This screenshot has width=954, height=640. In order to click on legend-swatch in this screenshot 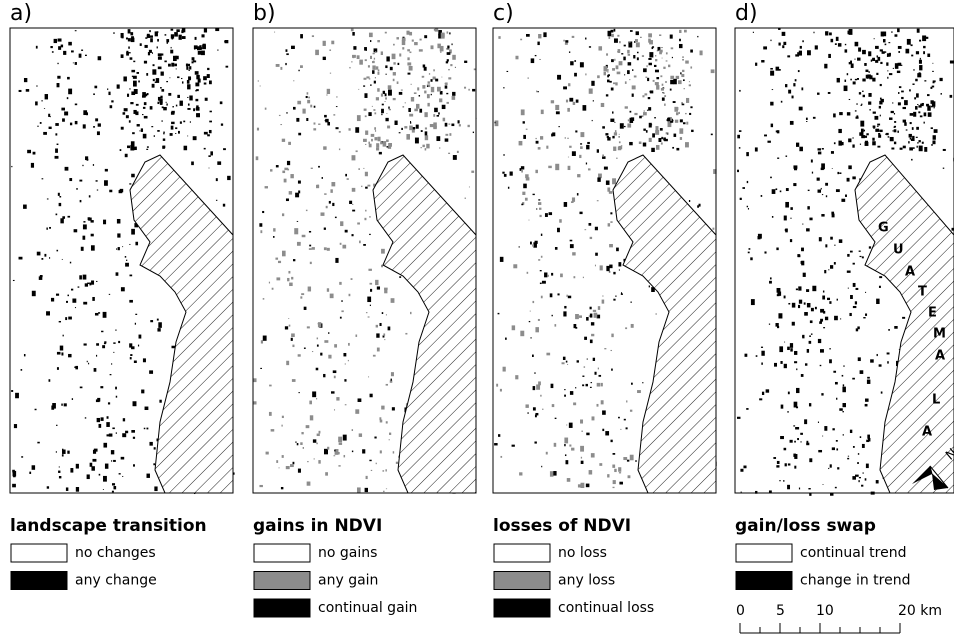, I will do `click(522, 580)`.